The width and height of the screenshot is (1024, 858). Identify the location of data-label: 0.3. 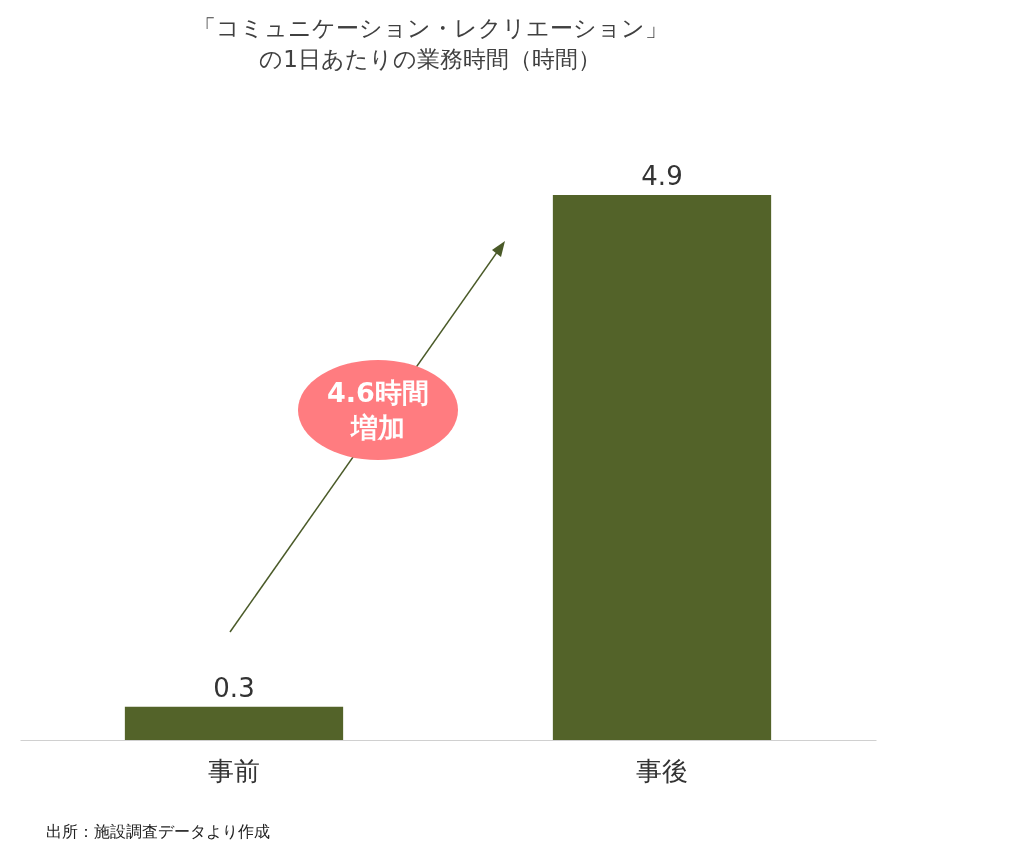
(234, 687).